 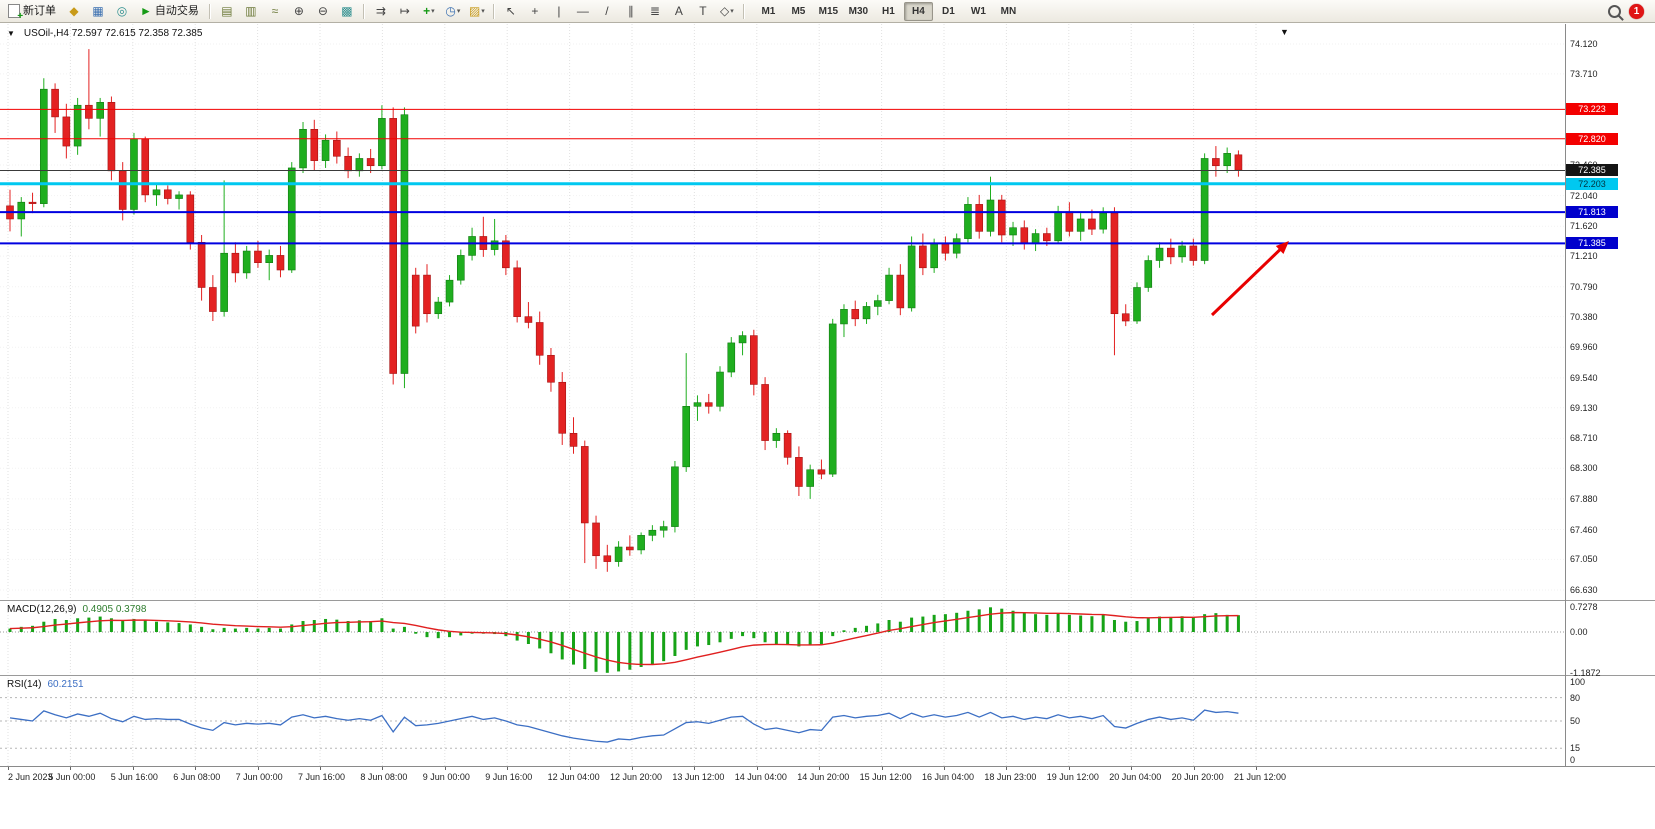 I want to click on macd-axis-label: 0.00, so click(x=1579, y=632).